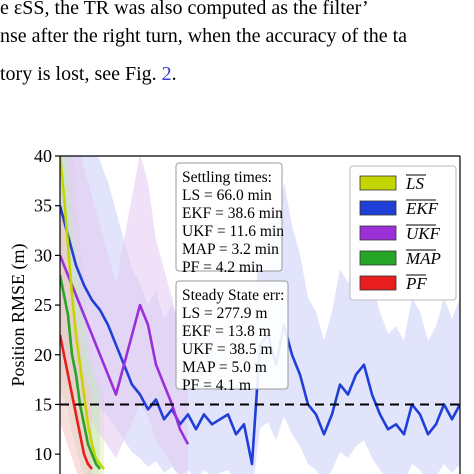 The width and height of the screenshot is (474, 474). What do you see at coordinates (43, 255) in the screenshot?
I see `y-tick-label: 30` at bounding box center [43, 255].